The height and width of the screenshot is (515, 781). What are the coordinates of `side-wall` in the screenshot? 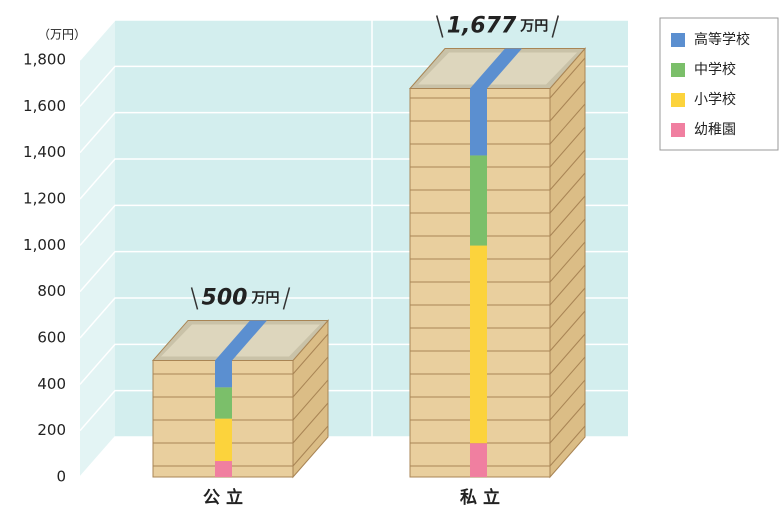 It's located at (97, 248).